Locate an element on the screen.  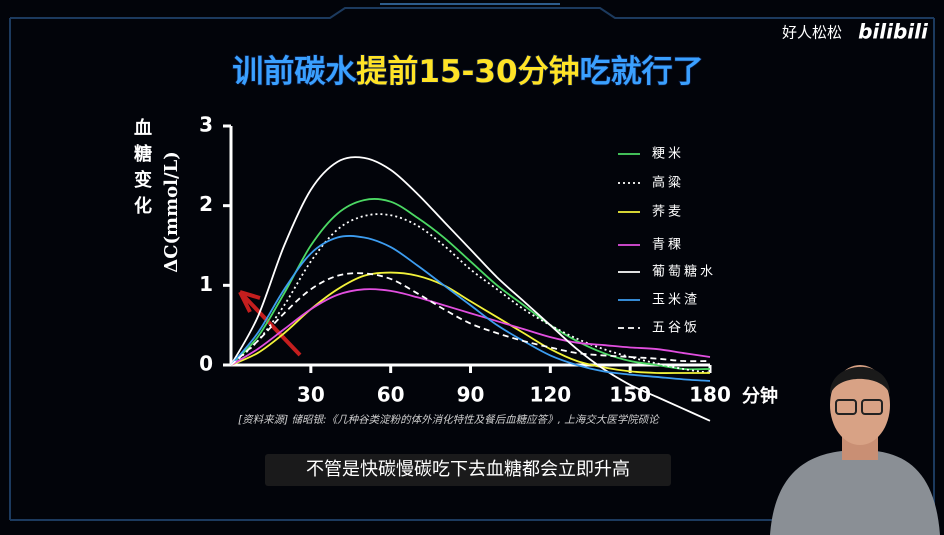
legend-label: 玉米渣 is located at coordinates (676, 300).